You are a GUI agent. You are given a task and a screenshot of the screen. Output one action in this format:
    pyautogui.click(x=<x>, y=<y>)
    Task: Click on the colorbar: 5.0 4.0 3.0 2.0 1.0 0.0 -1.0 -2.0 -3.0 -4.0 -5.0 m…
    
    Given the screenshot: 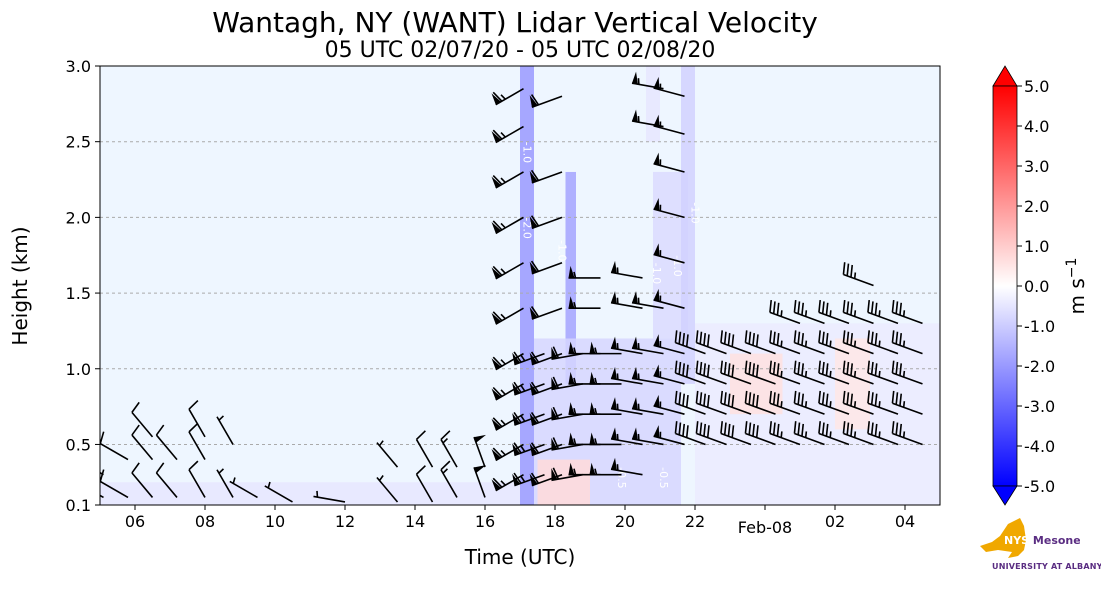 What is the action you would take?
    pyautogui.click(x=1041, y=285)
    